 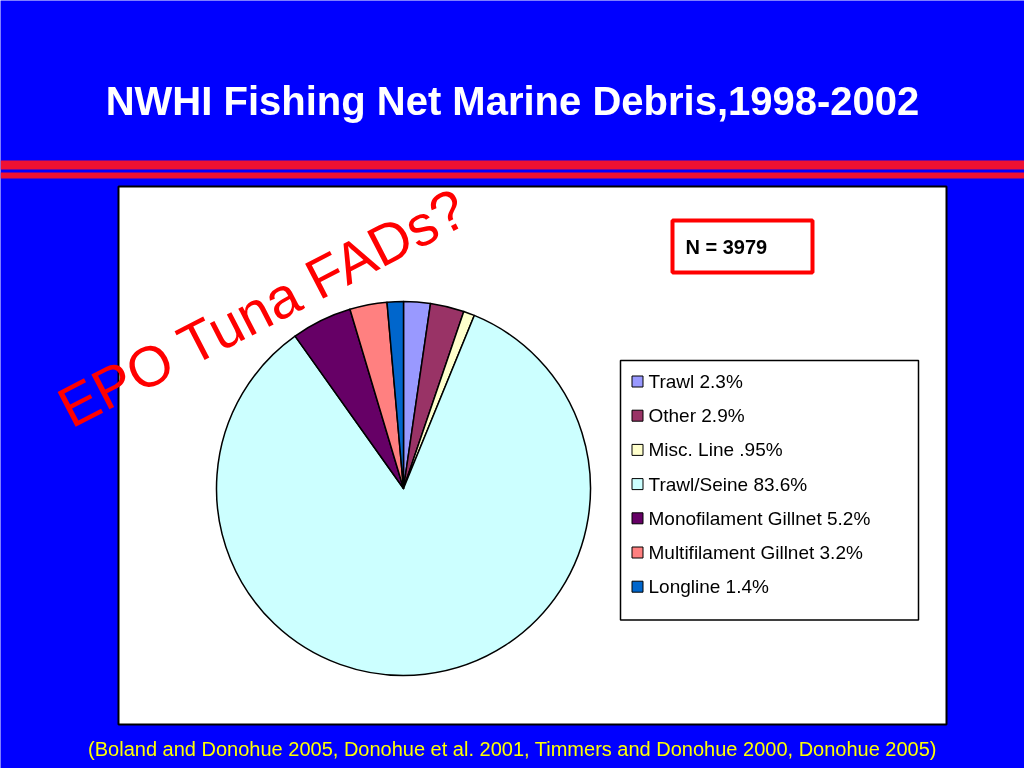 I want to click on text: N = 3979, so click(x=726, y=246).